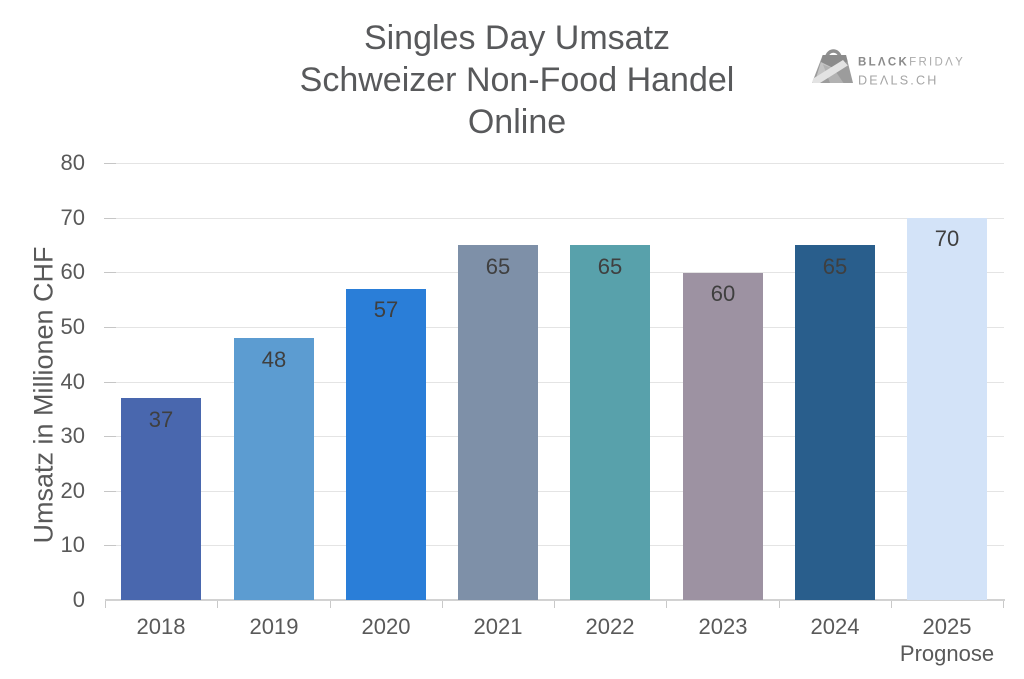  I want to click on svg-text: BLΛCKFRIDΛY, so click(911, 63).